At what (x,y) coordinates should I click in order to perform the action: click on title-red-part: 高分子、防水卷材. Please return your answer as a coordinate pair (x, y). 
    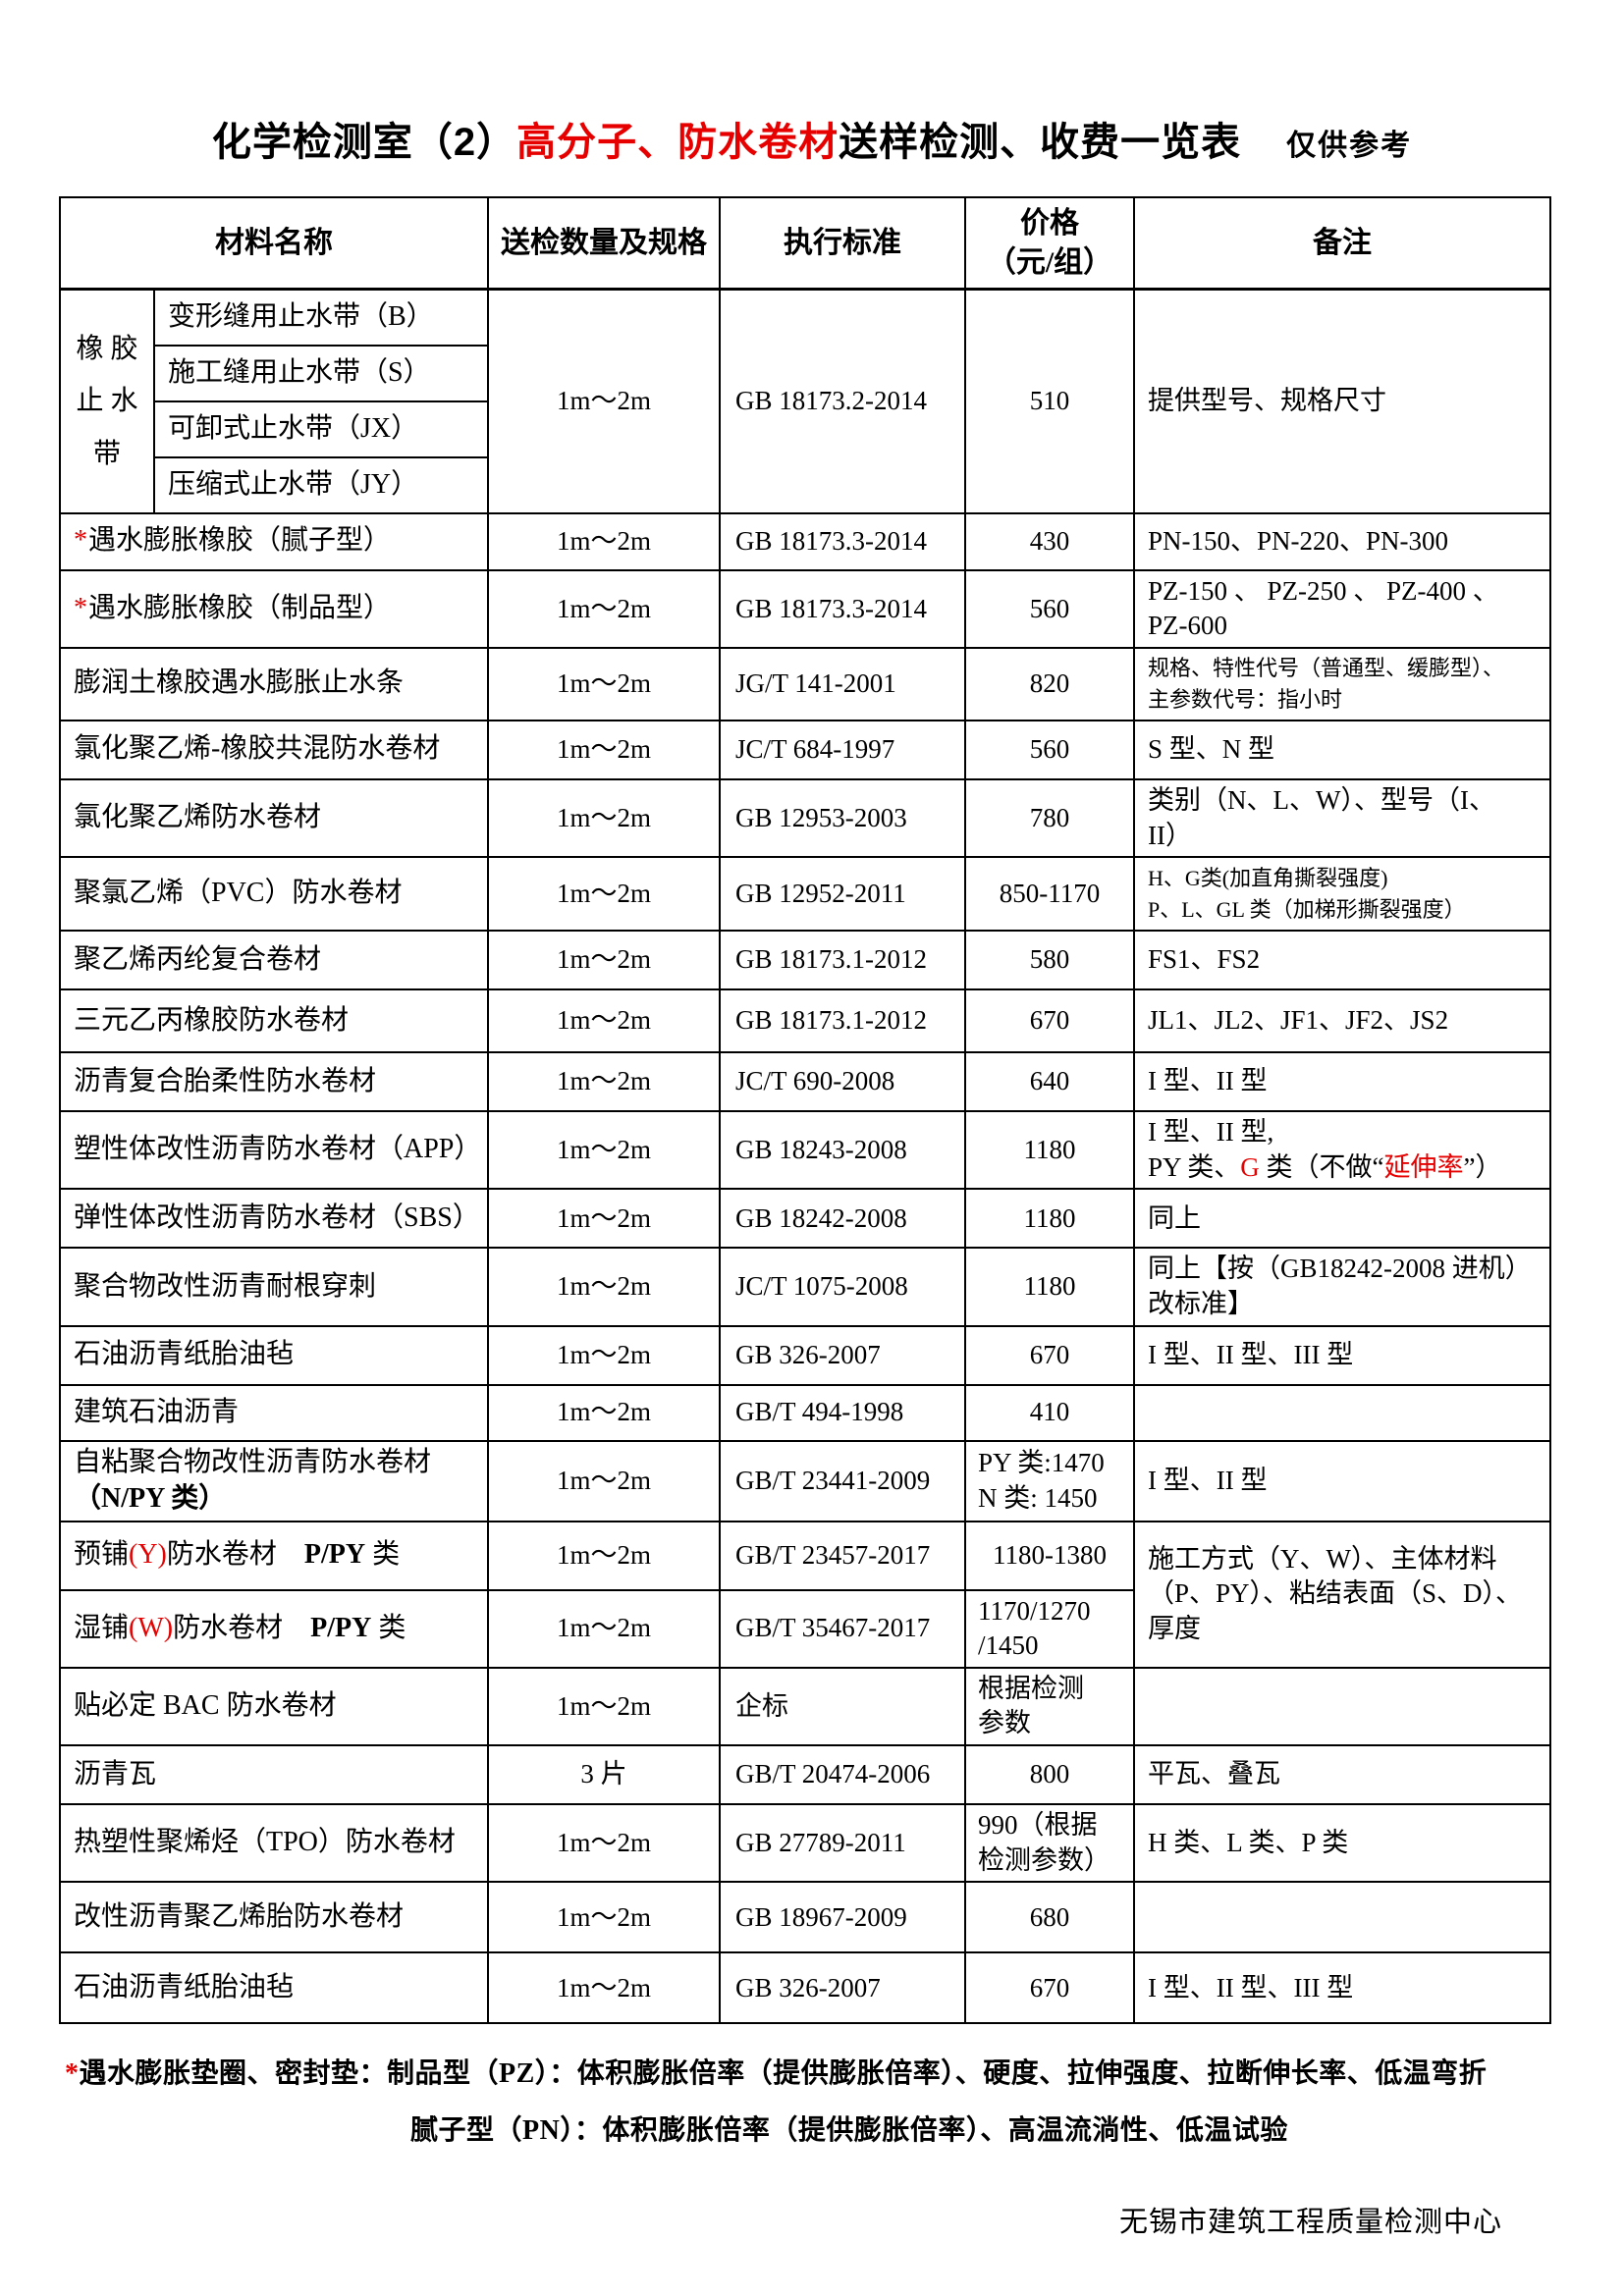
    Looking at the image, I should click on (677, 142).